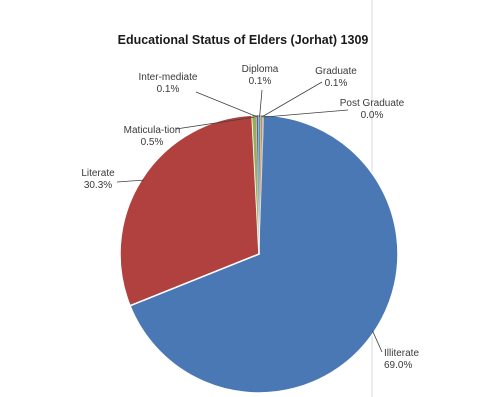 The height and width of the screenshot is (397, 484). Describe the element at coordinates (189, 210) in the screenshot. I see `pie-slice-literate` at that location.